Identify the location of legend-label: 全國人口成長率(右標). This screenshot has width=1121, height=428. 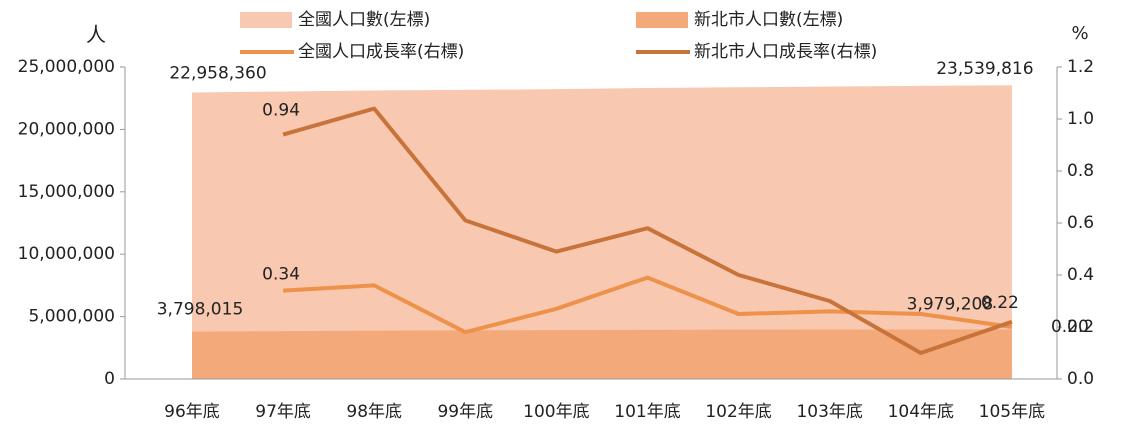
(381, 52).